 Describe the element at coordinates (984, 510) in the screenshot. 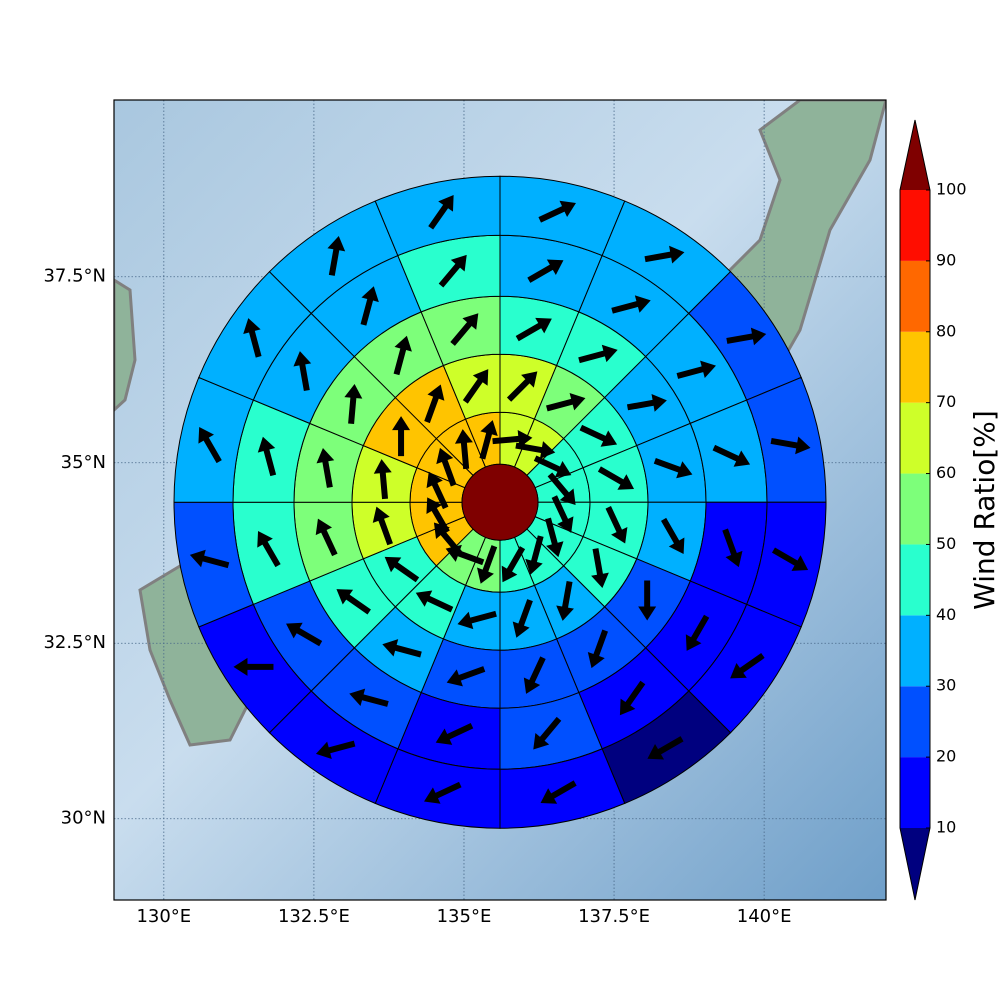

I see `colorbar-label: Wind Ratio[%]` at that location.